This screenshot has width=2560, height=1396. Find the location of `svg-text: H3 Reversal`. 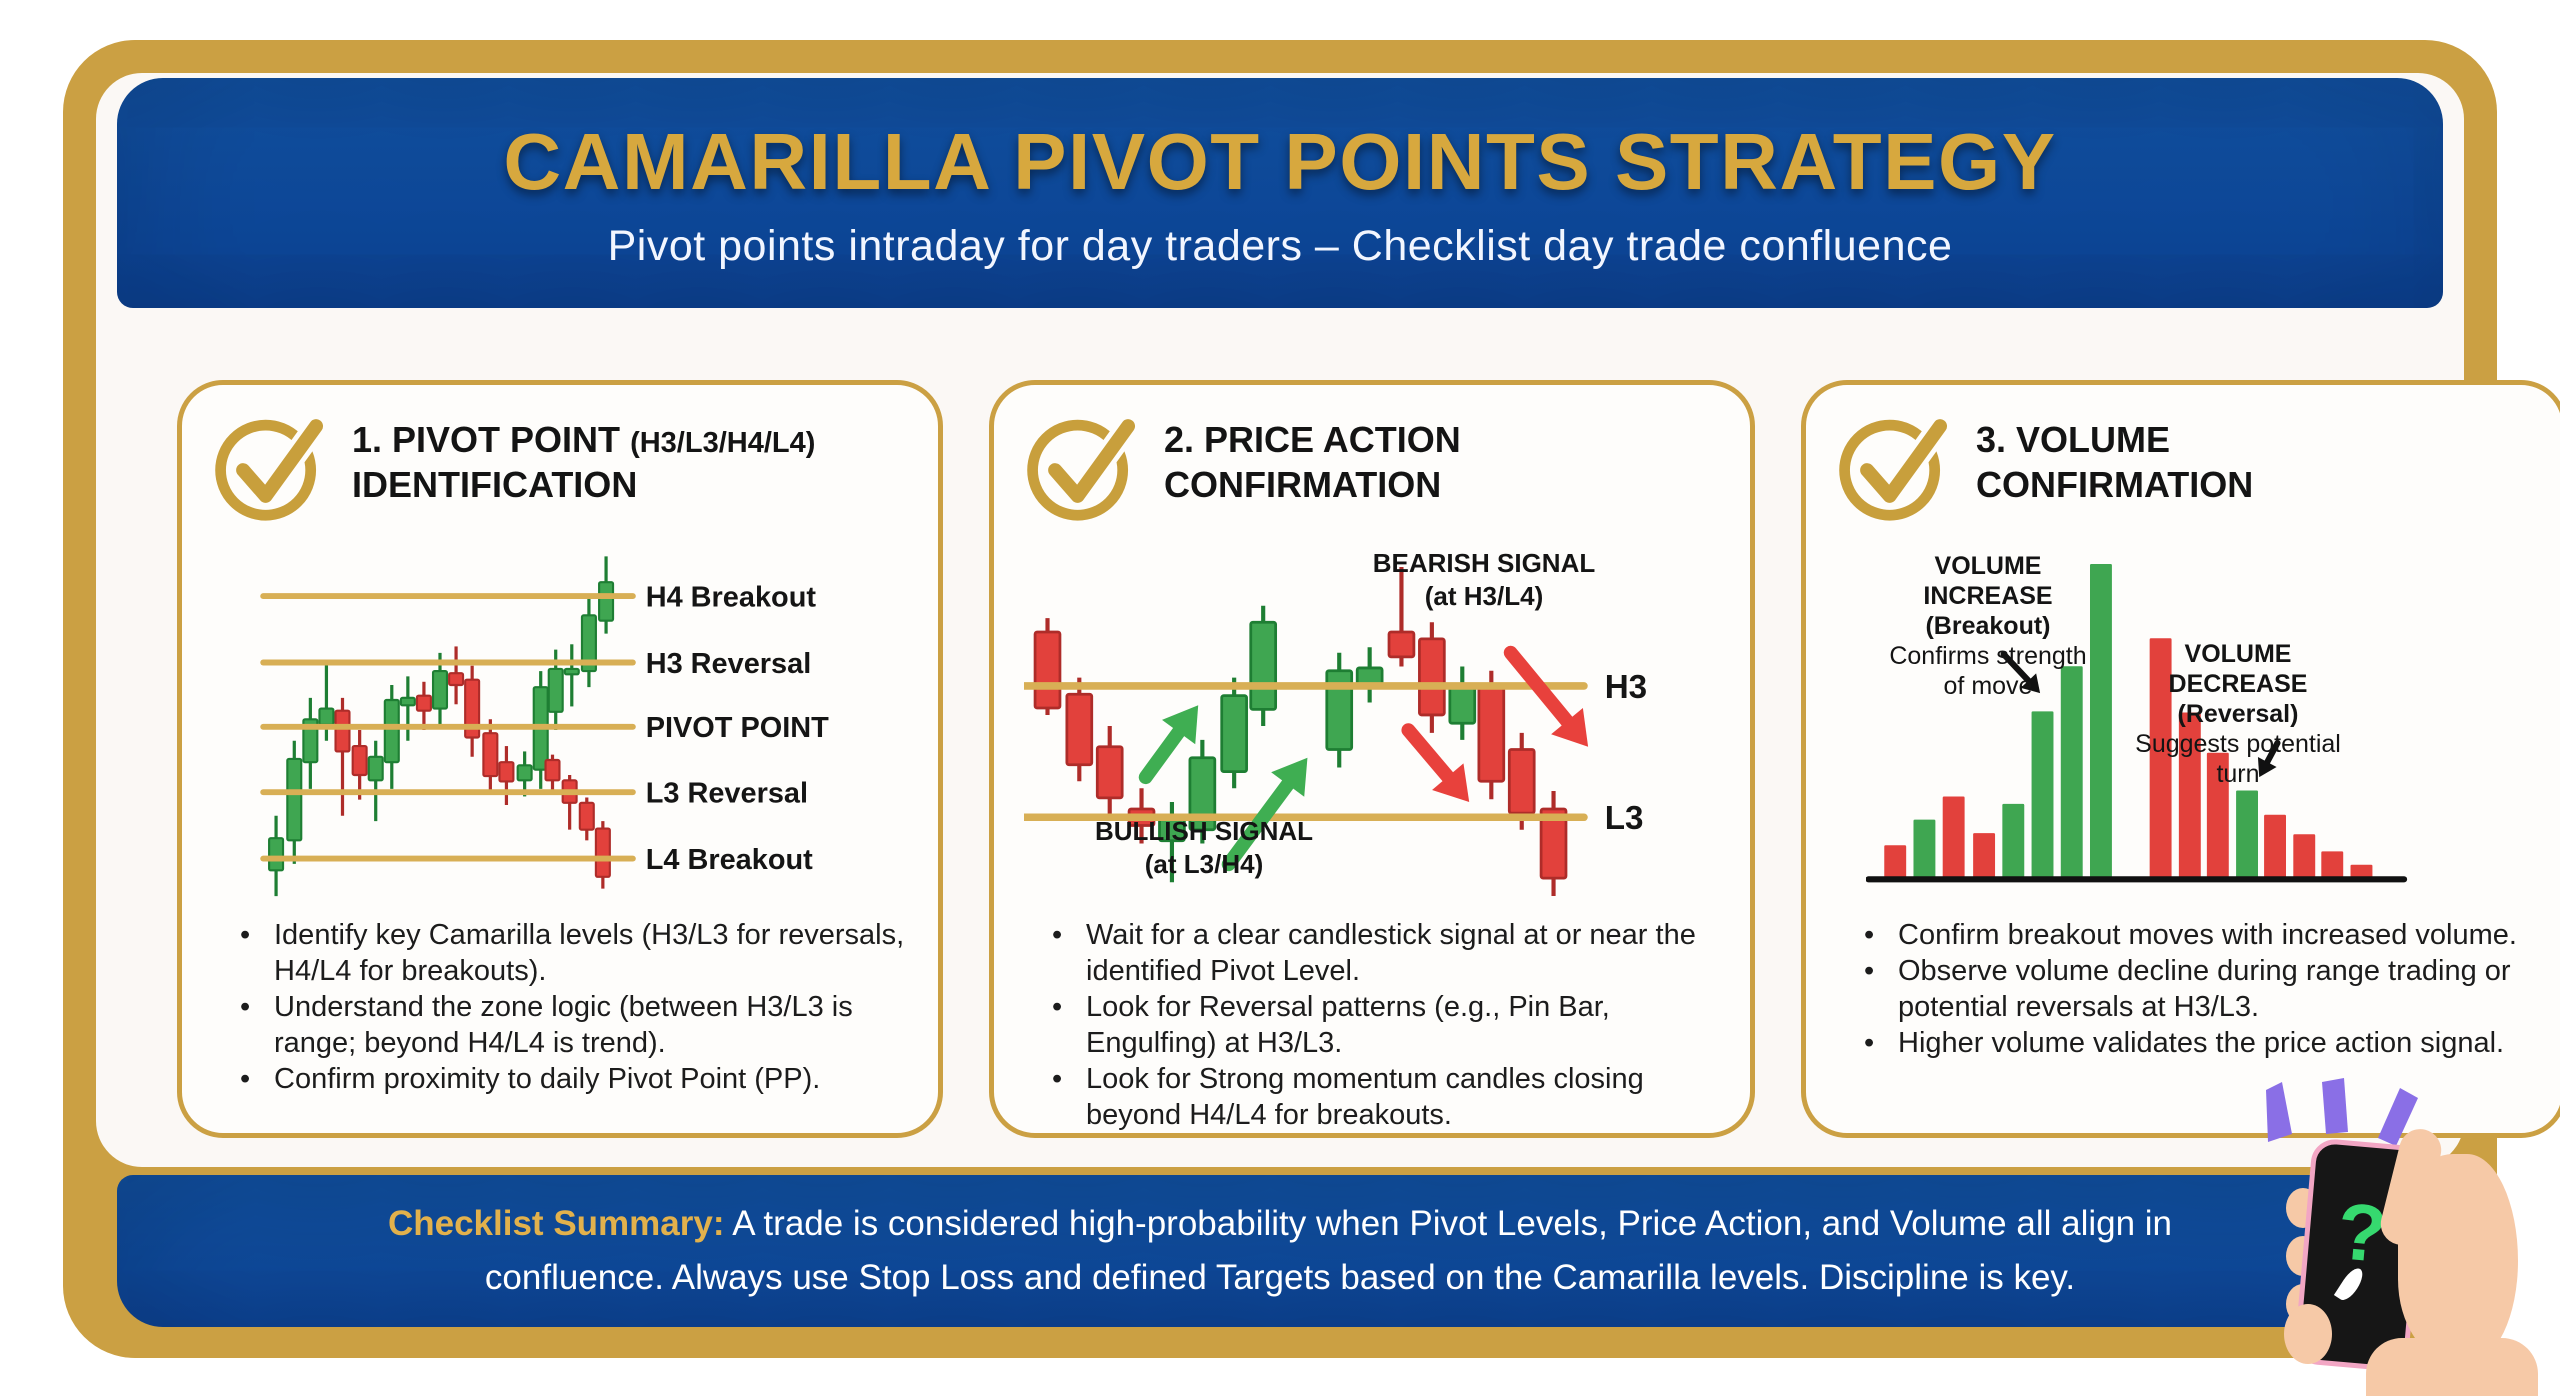

svg-text: H3 Reversal is located at coordinates (729, 664).